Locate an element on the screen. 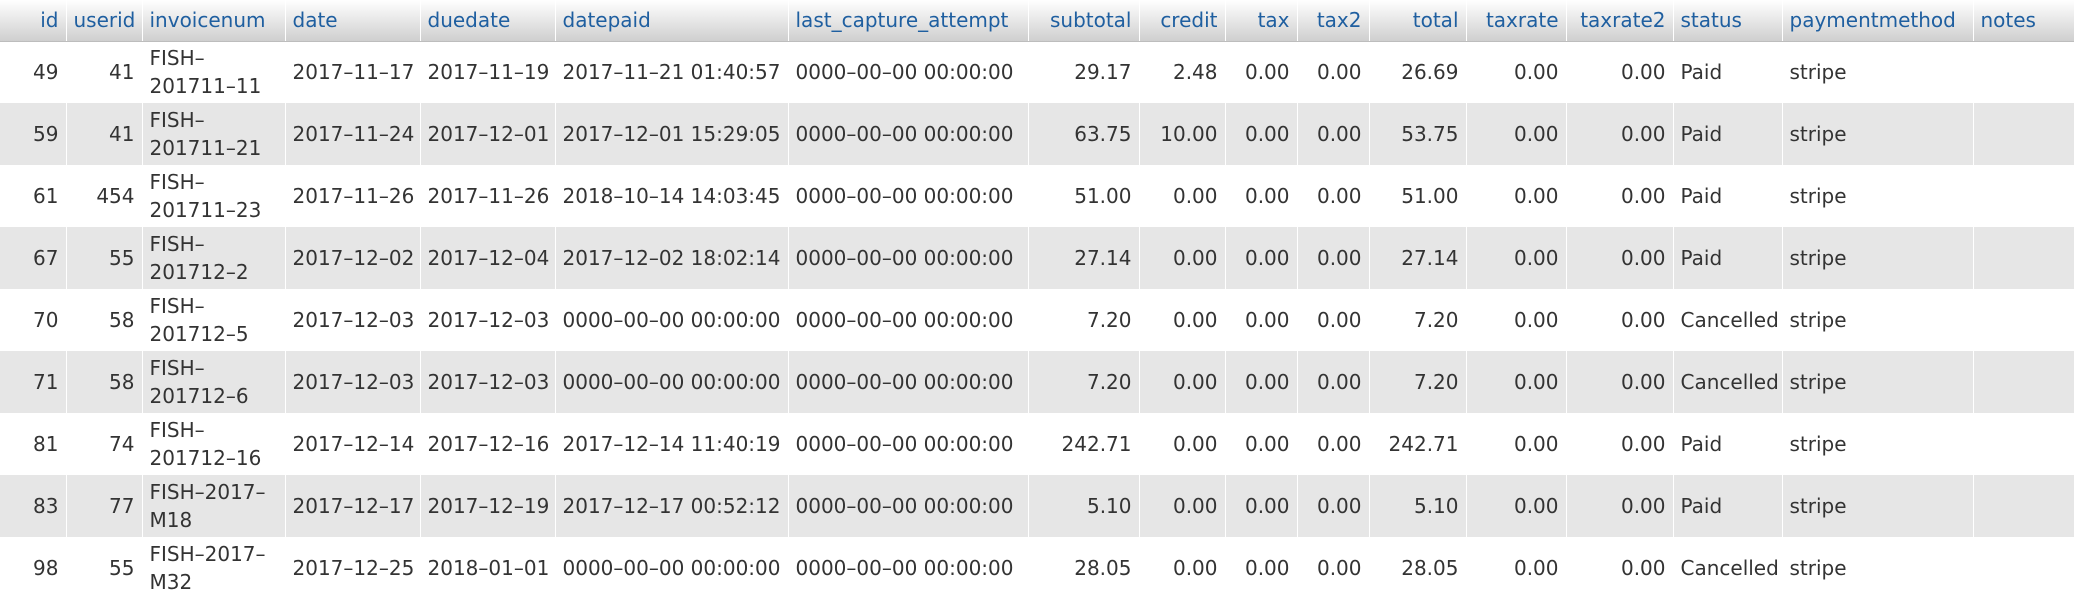 The width and height of the screenshot is (2074, 600). cell-duedate: 2017–11–26 is located at coordinates (488, 196).